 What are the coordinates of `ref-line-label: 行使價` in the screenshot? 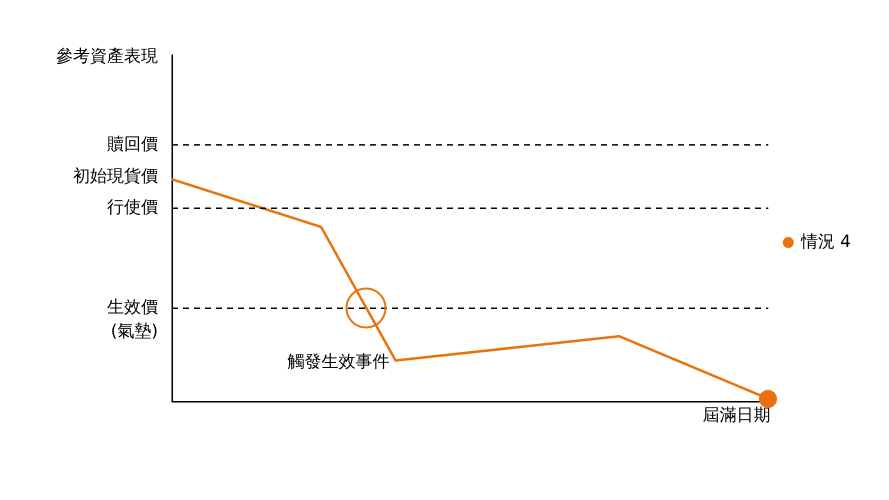 It's located at (132, 208).